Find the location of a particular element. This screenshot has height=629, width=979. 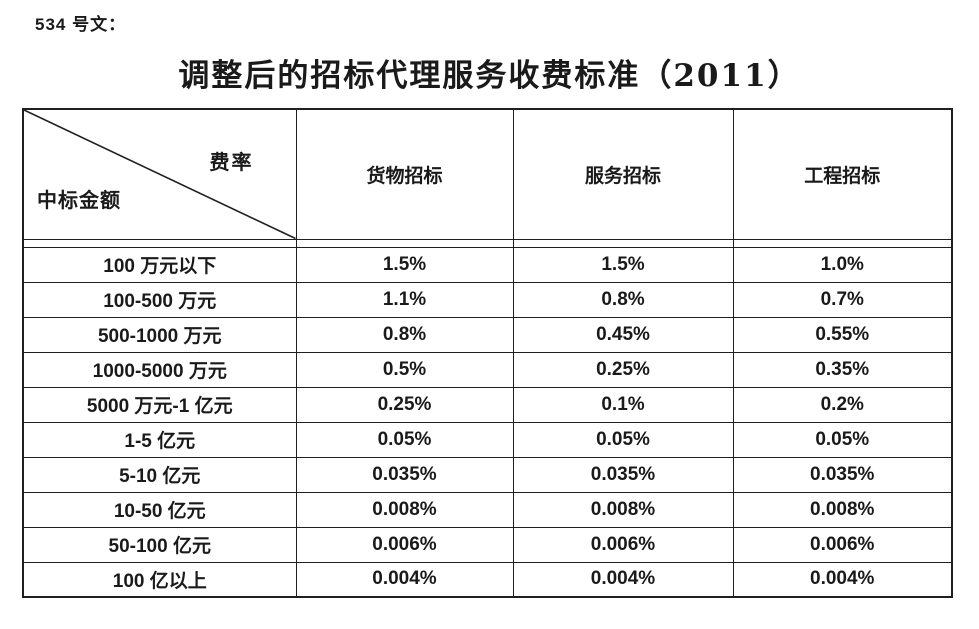

fee-rate-value: 0.2% is located at coordinates (842, 404).